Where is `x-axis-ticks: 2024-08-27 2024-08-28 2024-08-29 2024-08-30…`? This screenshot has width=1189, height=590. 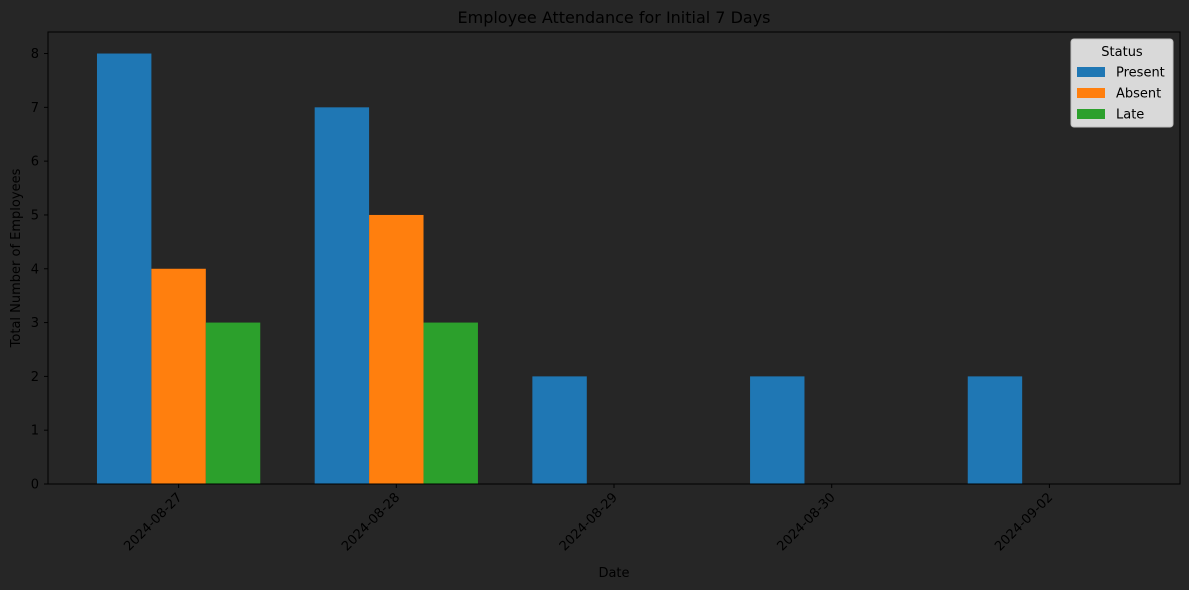
x-axis-ticks: 2024-08-27 2024-08-28 2024-08-29 2024-08-30… is located at coordinates (588, 519).